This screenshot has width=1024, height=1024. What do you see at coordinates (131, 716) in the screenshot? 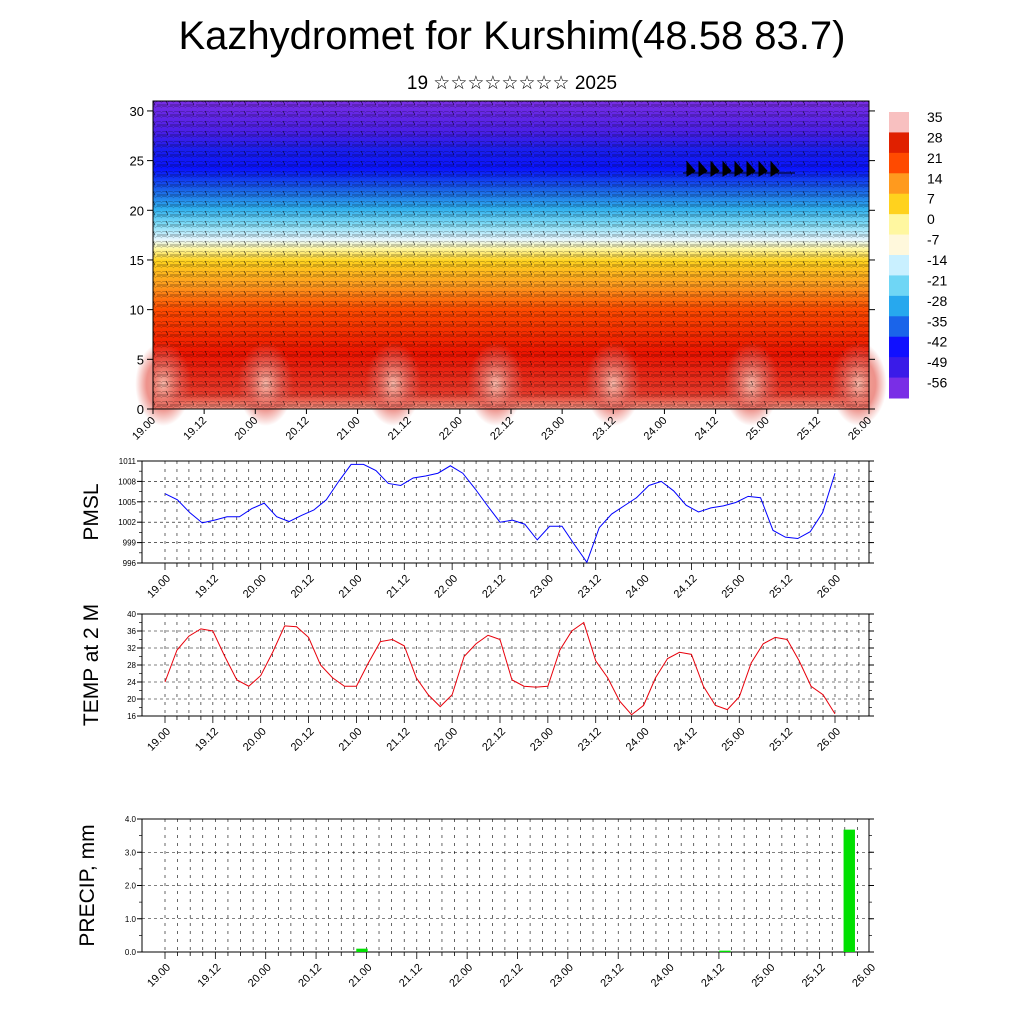
I see `y-tick-label: 16` at bounding box center [131, 716].